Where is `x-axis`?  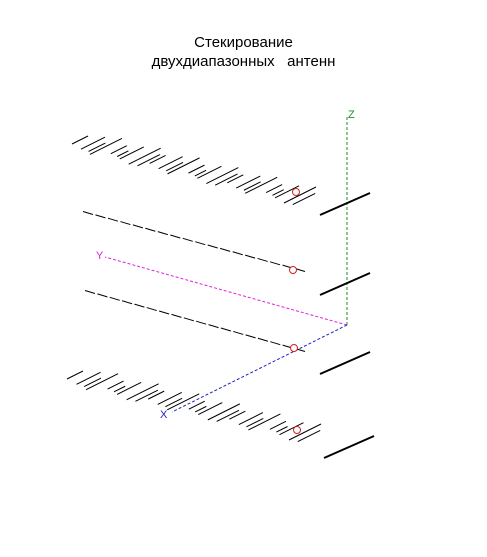
x-axis is located at coordinates (259, 368).